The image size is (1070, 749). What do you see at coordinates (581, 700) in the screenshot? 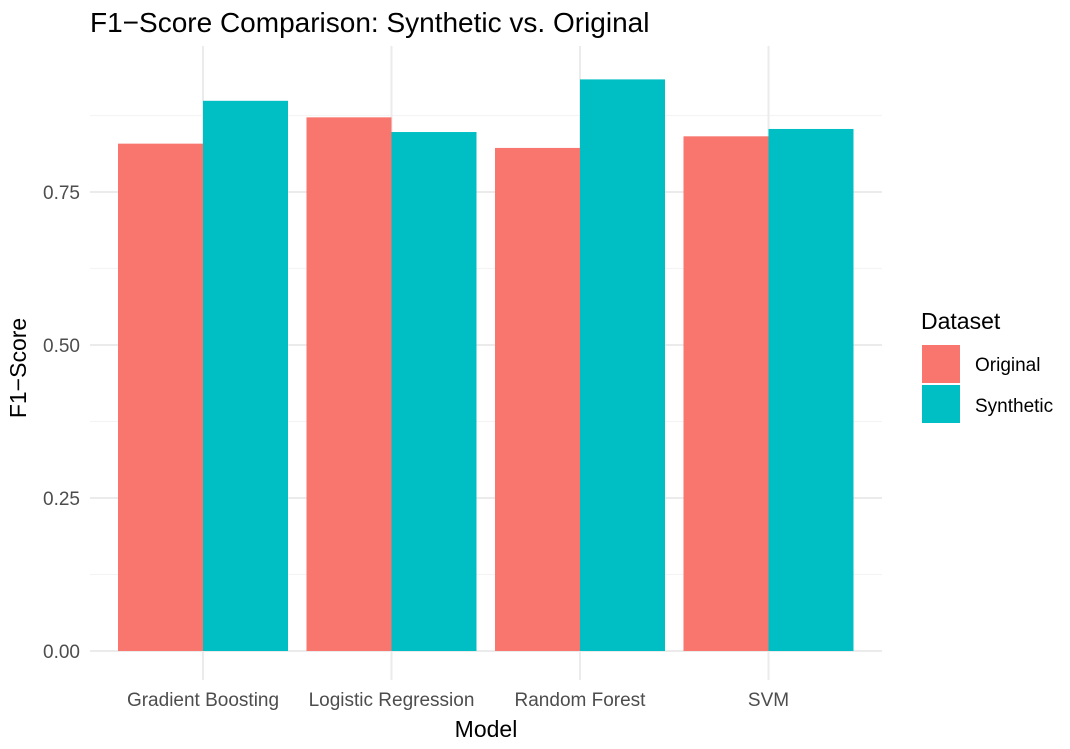
I see `x-tick-label: Random Forest` at bounding box center [581, 700].